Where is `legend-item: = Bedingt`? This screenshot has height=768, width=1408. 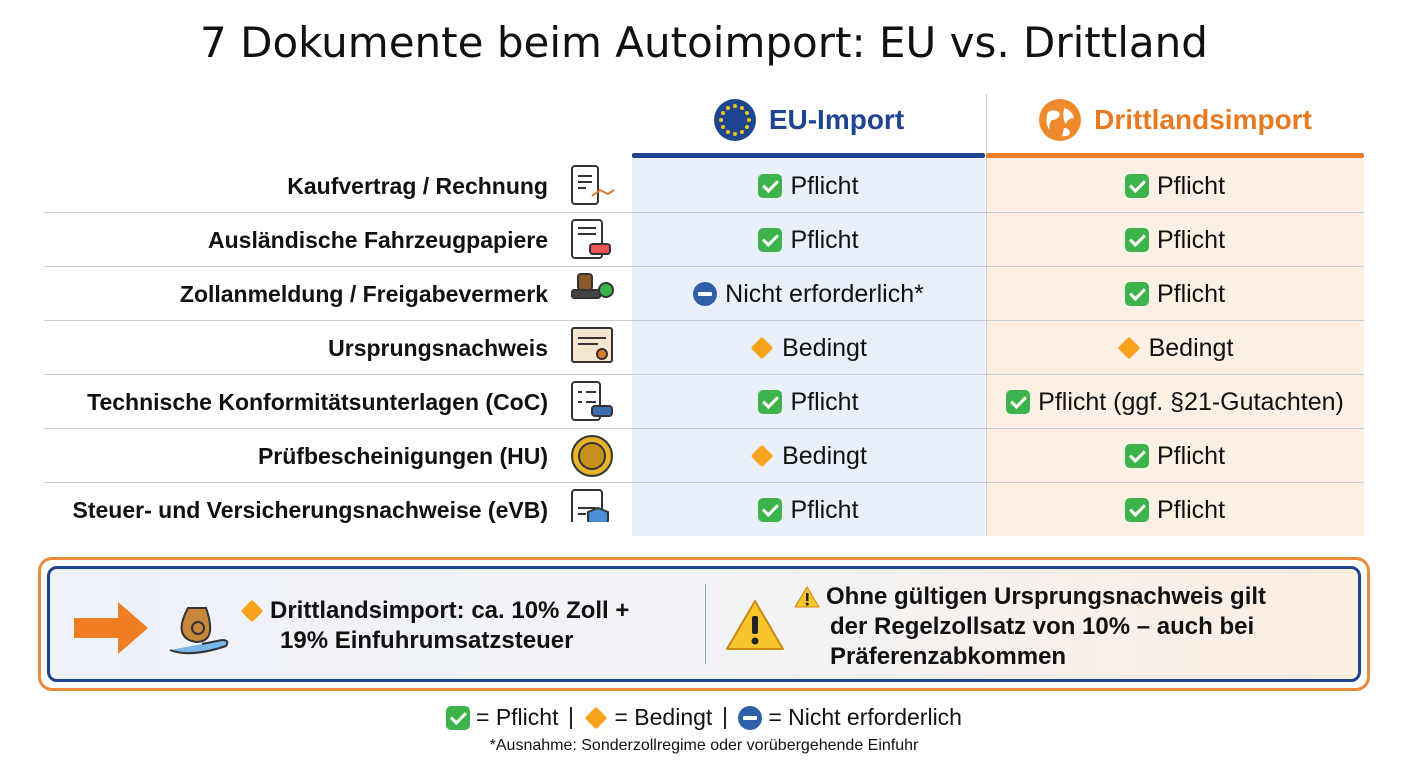 legend-item: = Bedingt is located at coordinates (663, 717).